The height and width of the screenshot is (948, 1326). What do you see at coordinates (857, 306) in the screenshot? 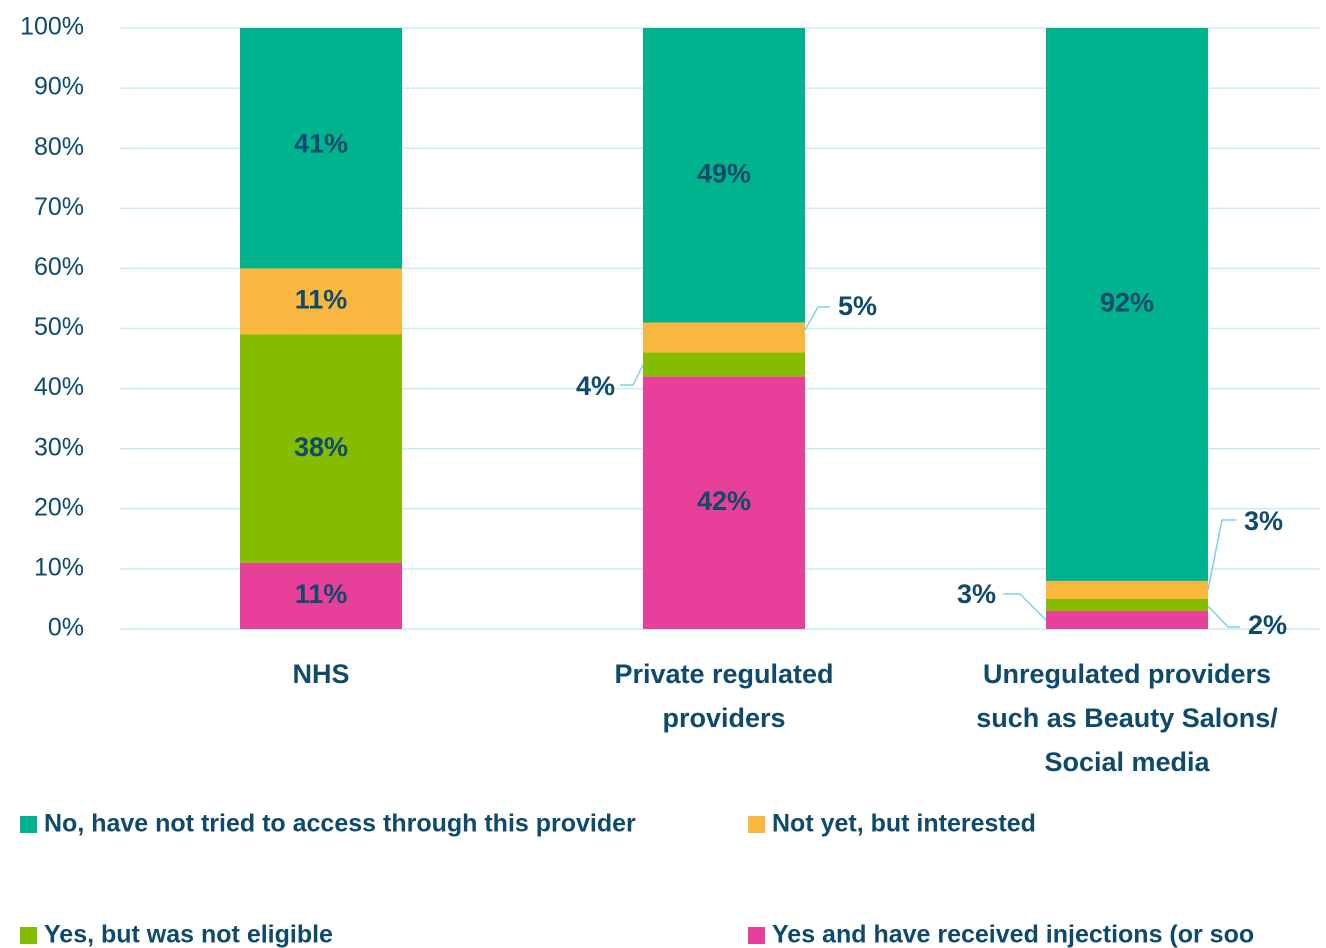
I see `data-label: 5%` at bounding box center [857, 306].